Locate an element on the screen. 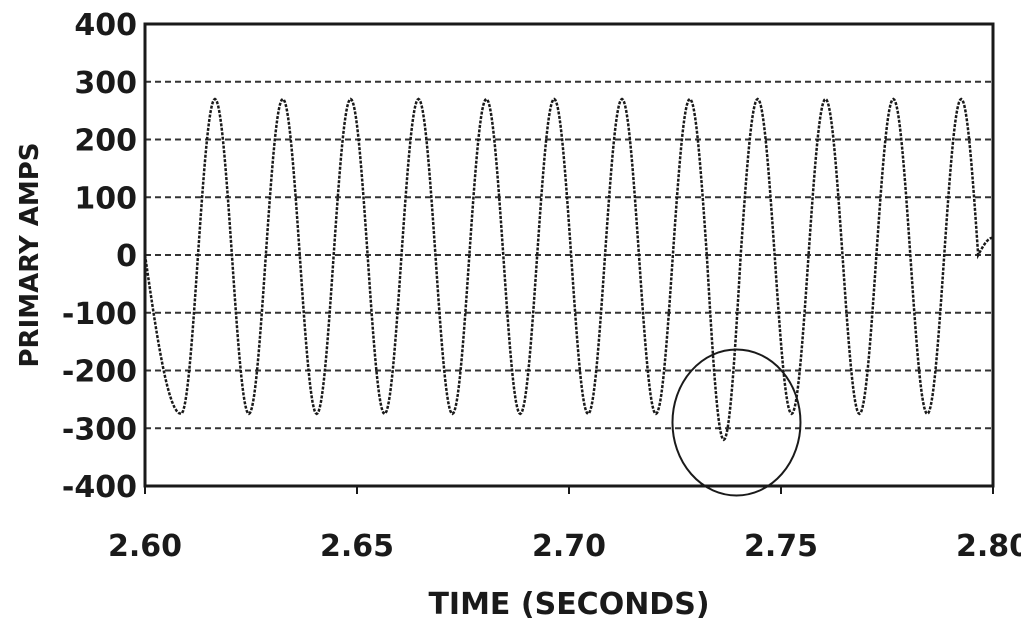 Image resolution: width=1021 pixels, height=627 pixels. annotation-layer is located at coordinates (736, 422).